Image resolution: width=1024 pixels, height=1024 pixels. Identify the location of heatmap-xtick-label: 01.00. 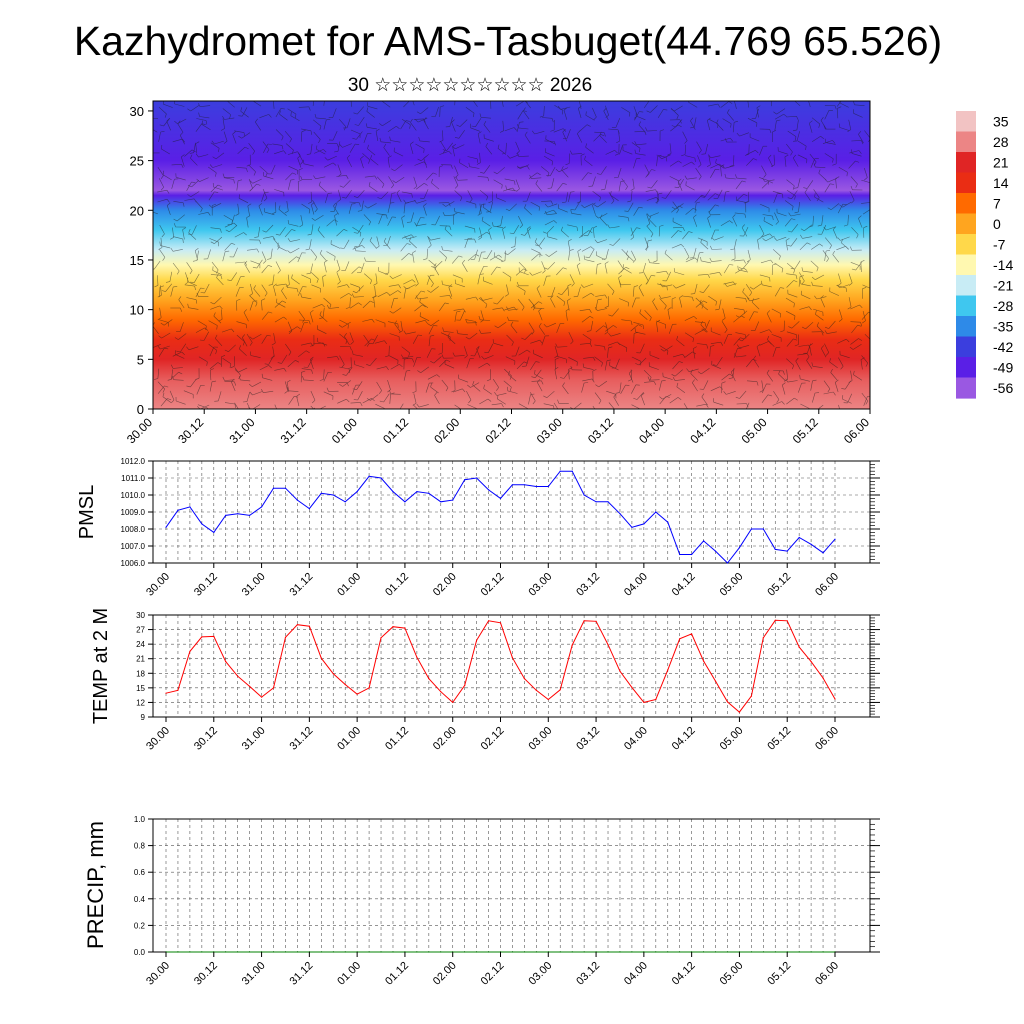
(344, 430).